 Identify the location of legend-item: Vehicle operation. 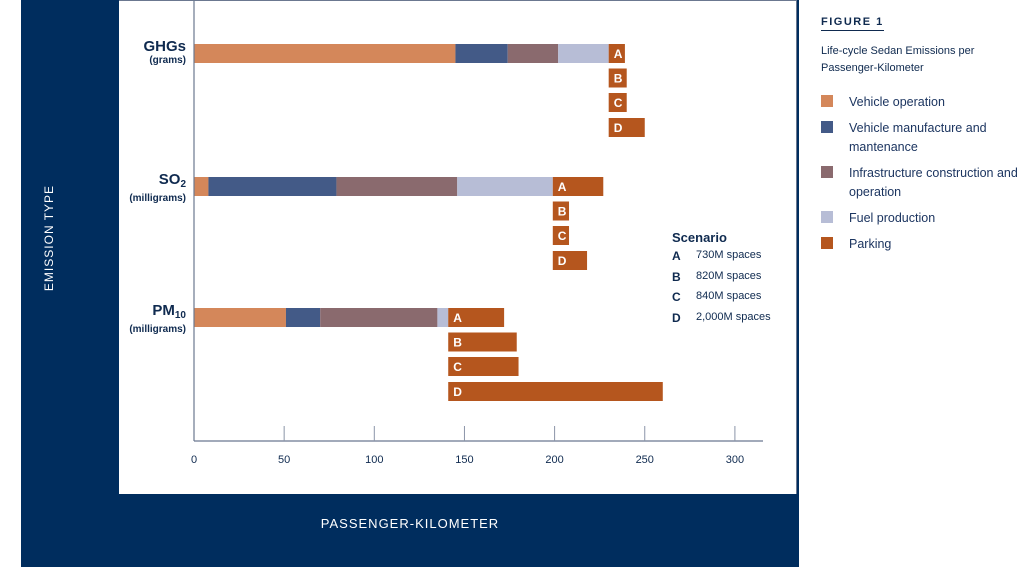
(921, 102).